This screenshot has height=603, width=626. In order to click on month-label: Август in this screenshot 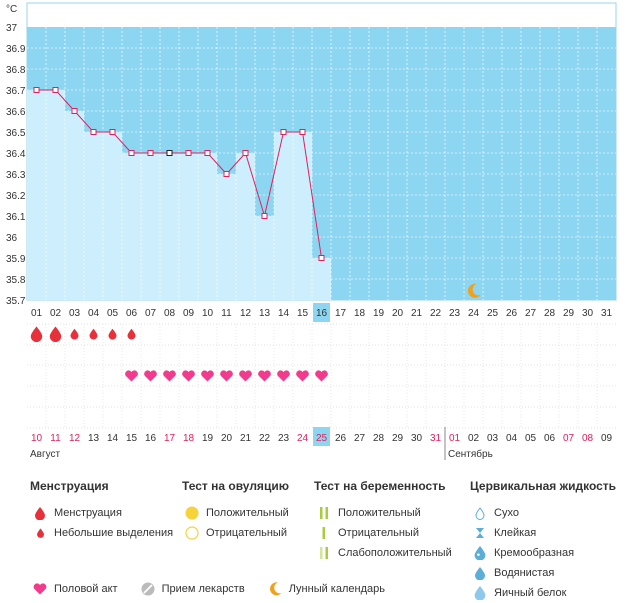, I will do `click(45, 454)`.